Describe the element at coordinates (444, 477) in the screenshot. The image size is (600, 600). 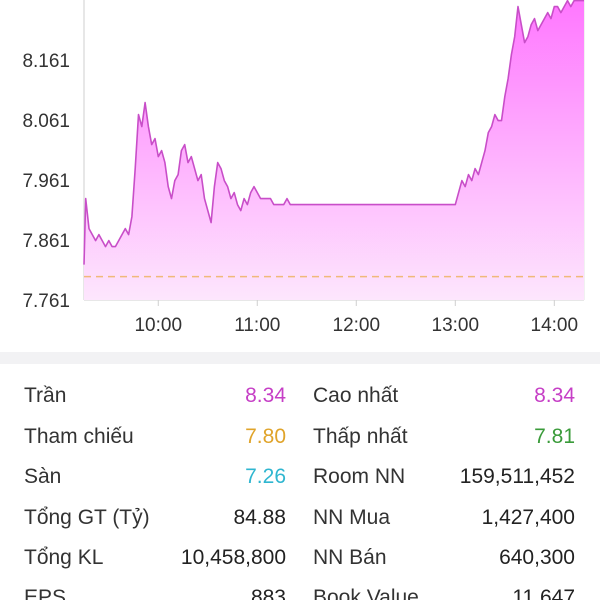
I see `stat-foreign-room: Room NN 159,511,452` at that location.